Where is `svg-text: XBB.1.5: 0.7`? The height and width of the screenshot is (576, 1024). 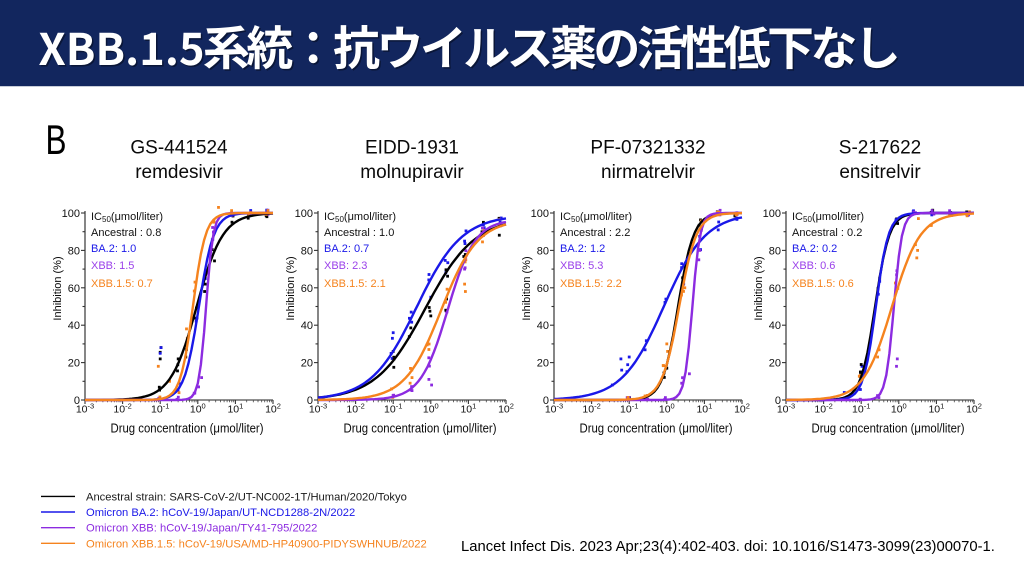 svg-text: XBB.1.5: 0.7 is located at coordinates (122, 284).